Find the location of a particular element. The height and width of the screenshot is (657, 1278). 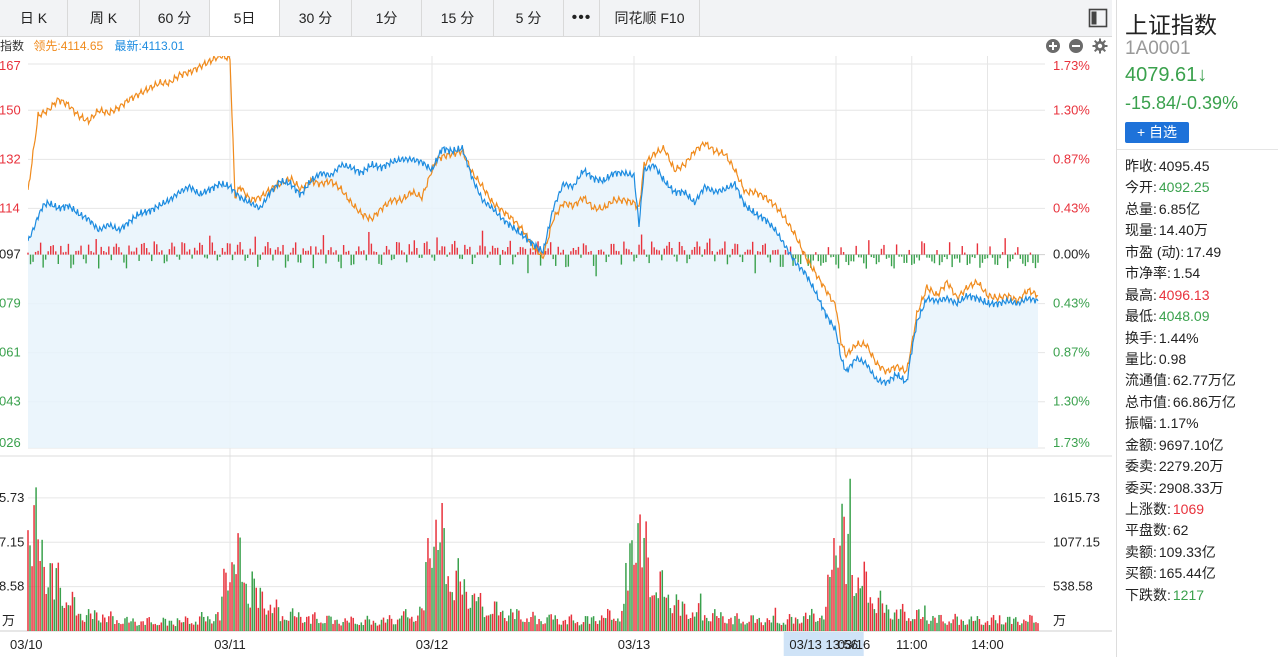

lead-value: 领先:4114.65 is located at coordinates (68, 46).